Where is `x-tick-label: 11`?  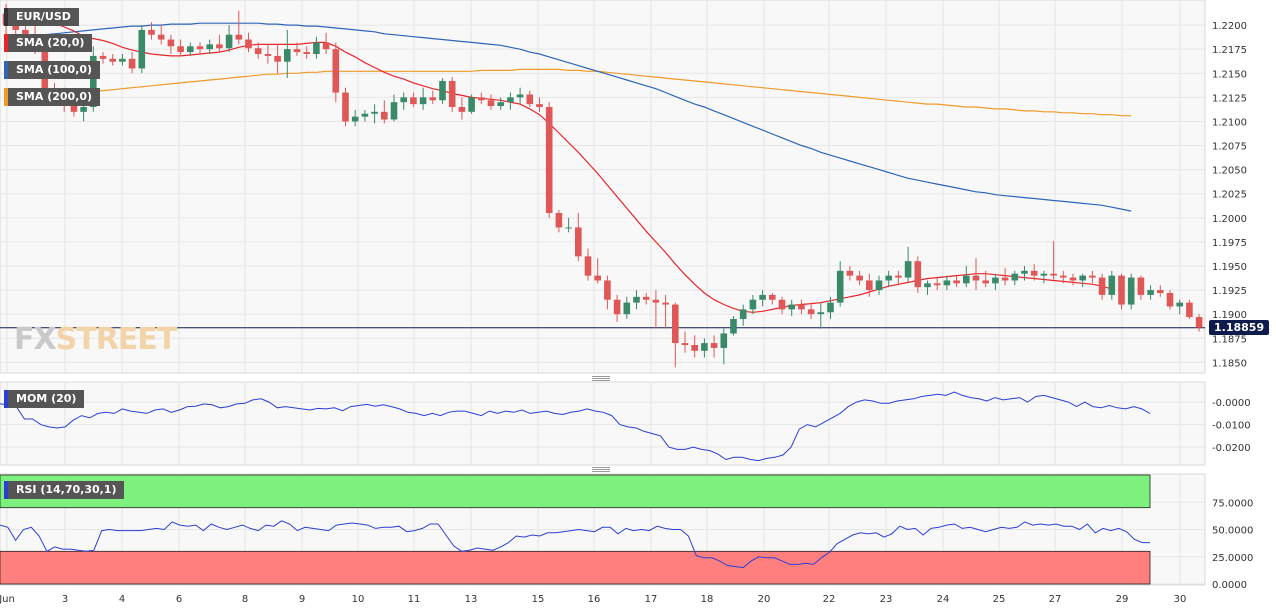
x-tick-label: 11 is located at coordinates (414, 599).